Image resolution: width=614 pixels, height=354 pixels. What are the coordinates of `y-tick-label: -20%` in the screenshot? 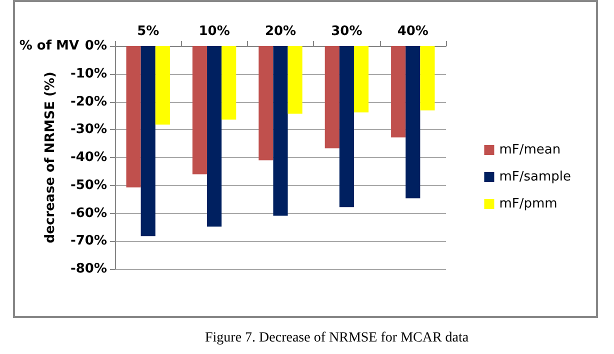 It's located at (88, 102).